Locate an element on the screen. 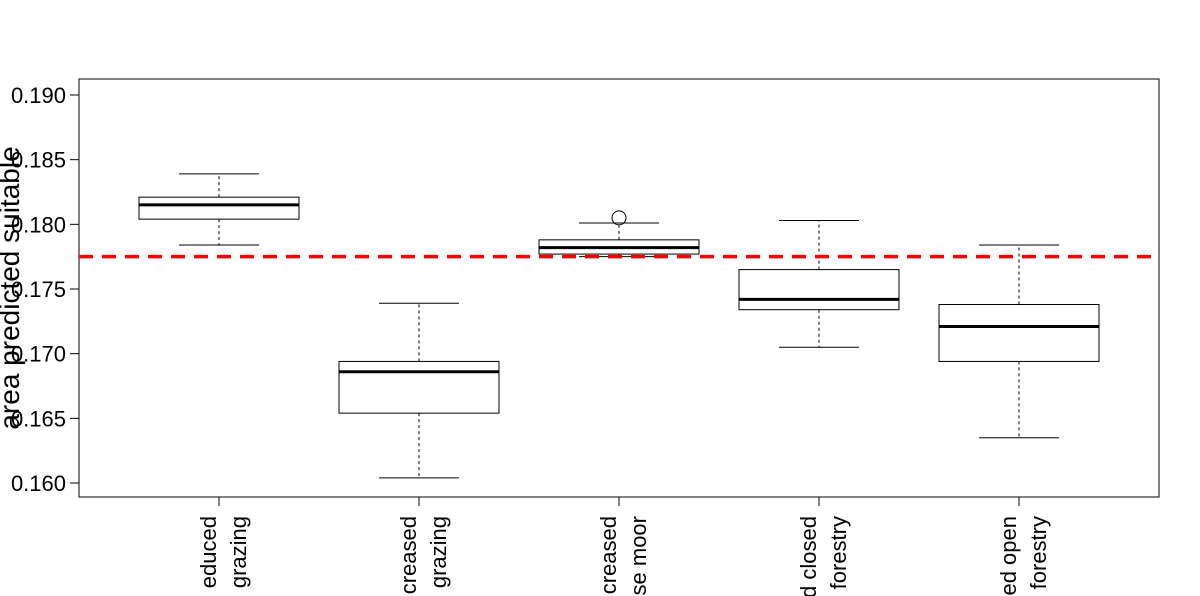 The height and width of the screenshot is (596, 1200). y-tick-label: 0.170 is located at coordinates (38, 354).